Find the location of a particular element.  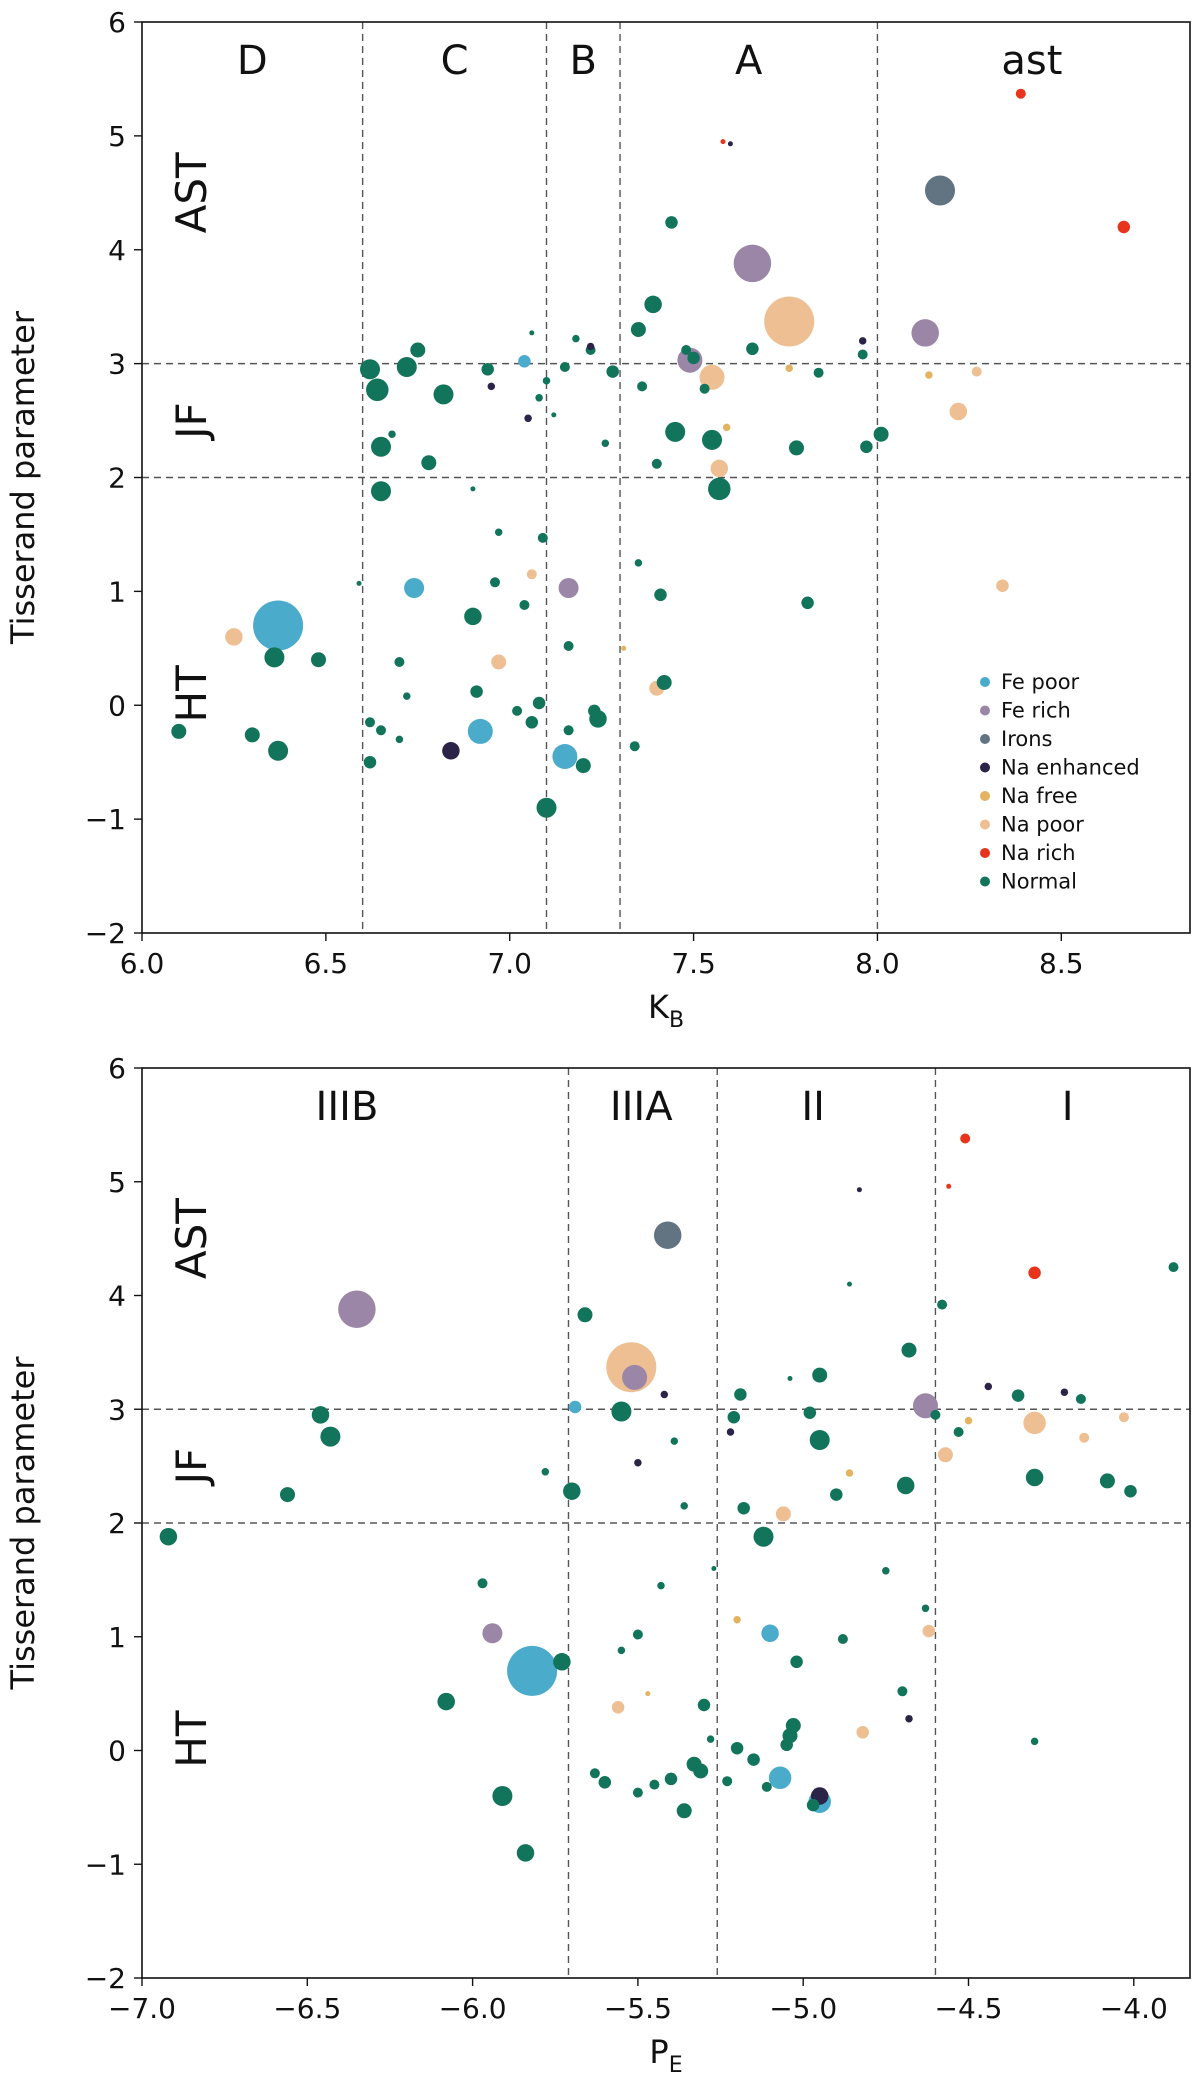

legend-label: Normal is located at coordinates (1039, 882).